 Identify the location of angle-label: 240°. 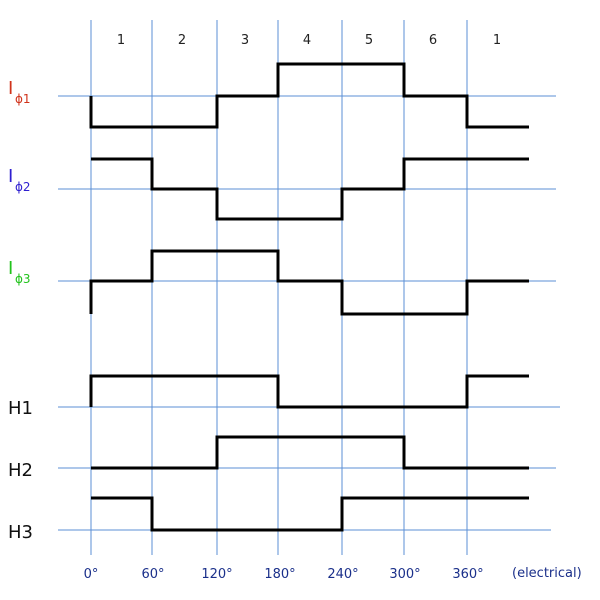
(342, 574).